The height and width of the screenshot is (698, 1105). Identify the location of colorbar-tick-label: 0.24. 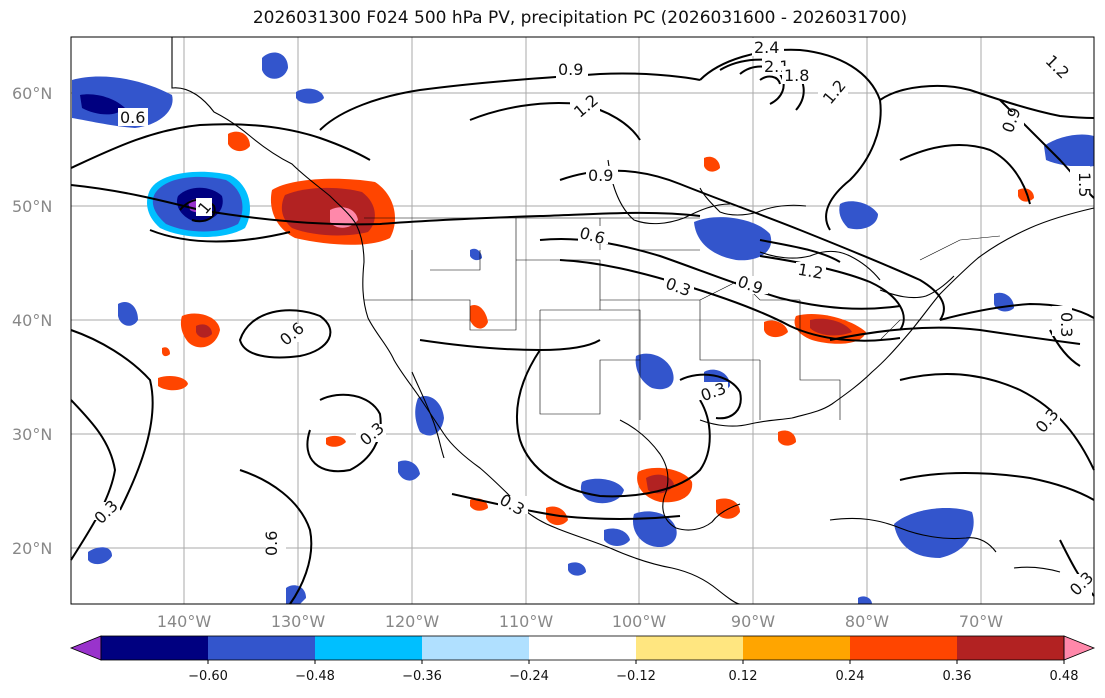
(850, 676).